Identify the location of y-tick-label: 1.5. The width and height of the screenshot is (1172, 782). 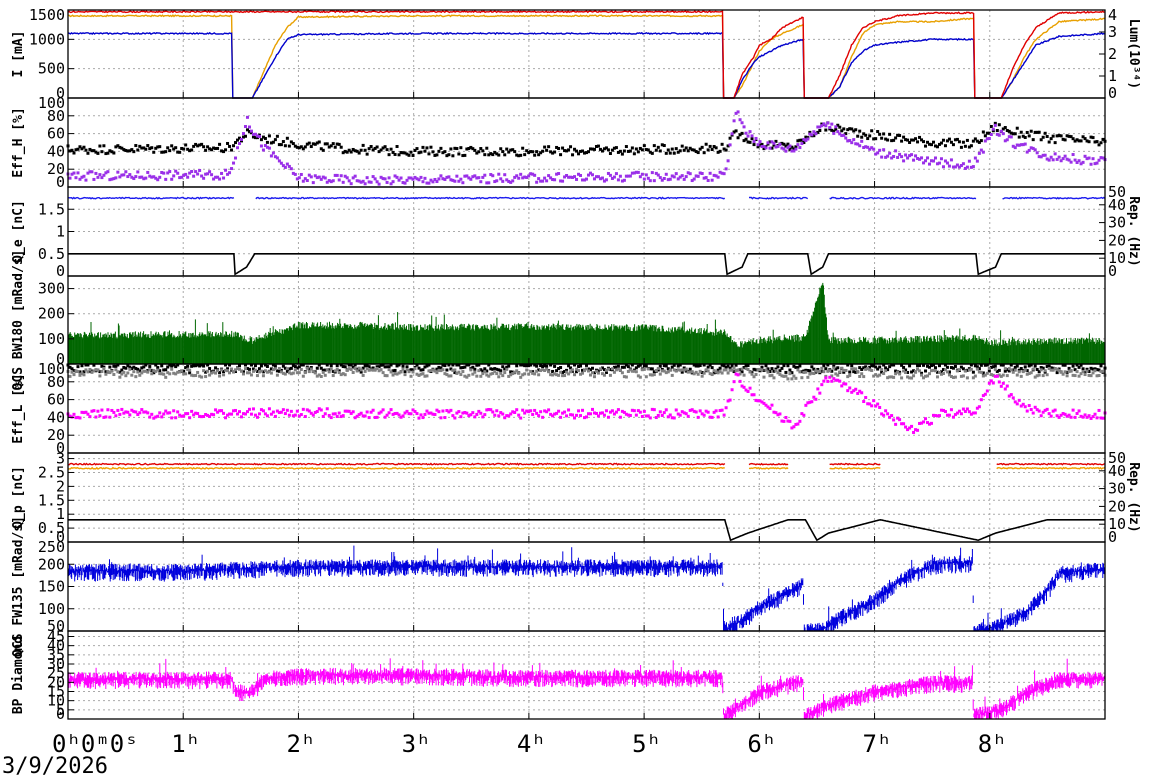
(51, 209).